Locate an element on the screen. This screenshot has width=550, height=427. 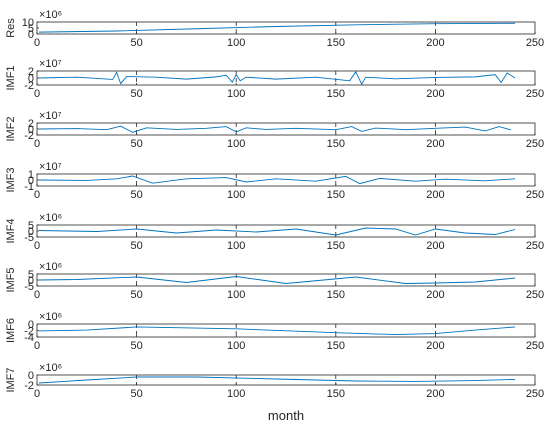
y-axis-label: IMF6 is located at coordinates (11, 330).